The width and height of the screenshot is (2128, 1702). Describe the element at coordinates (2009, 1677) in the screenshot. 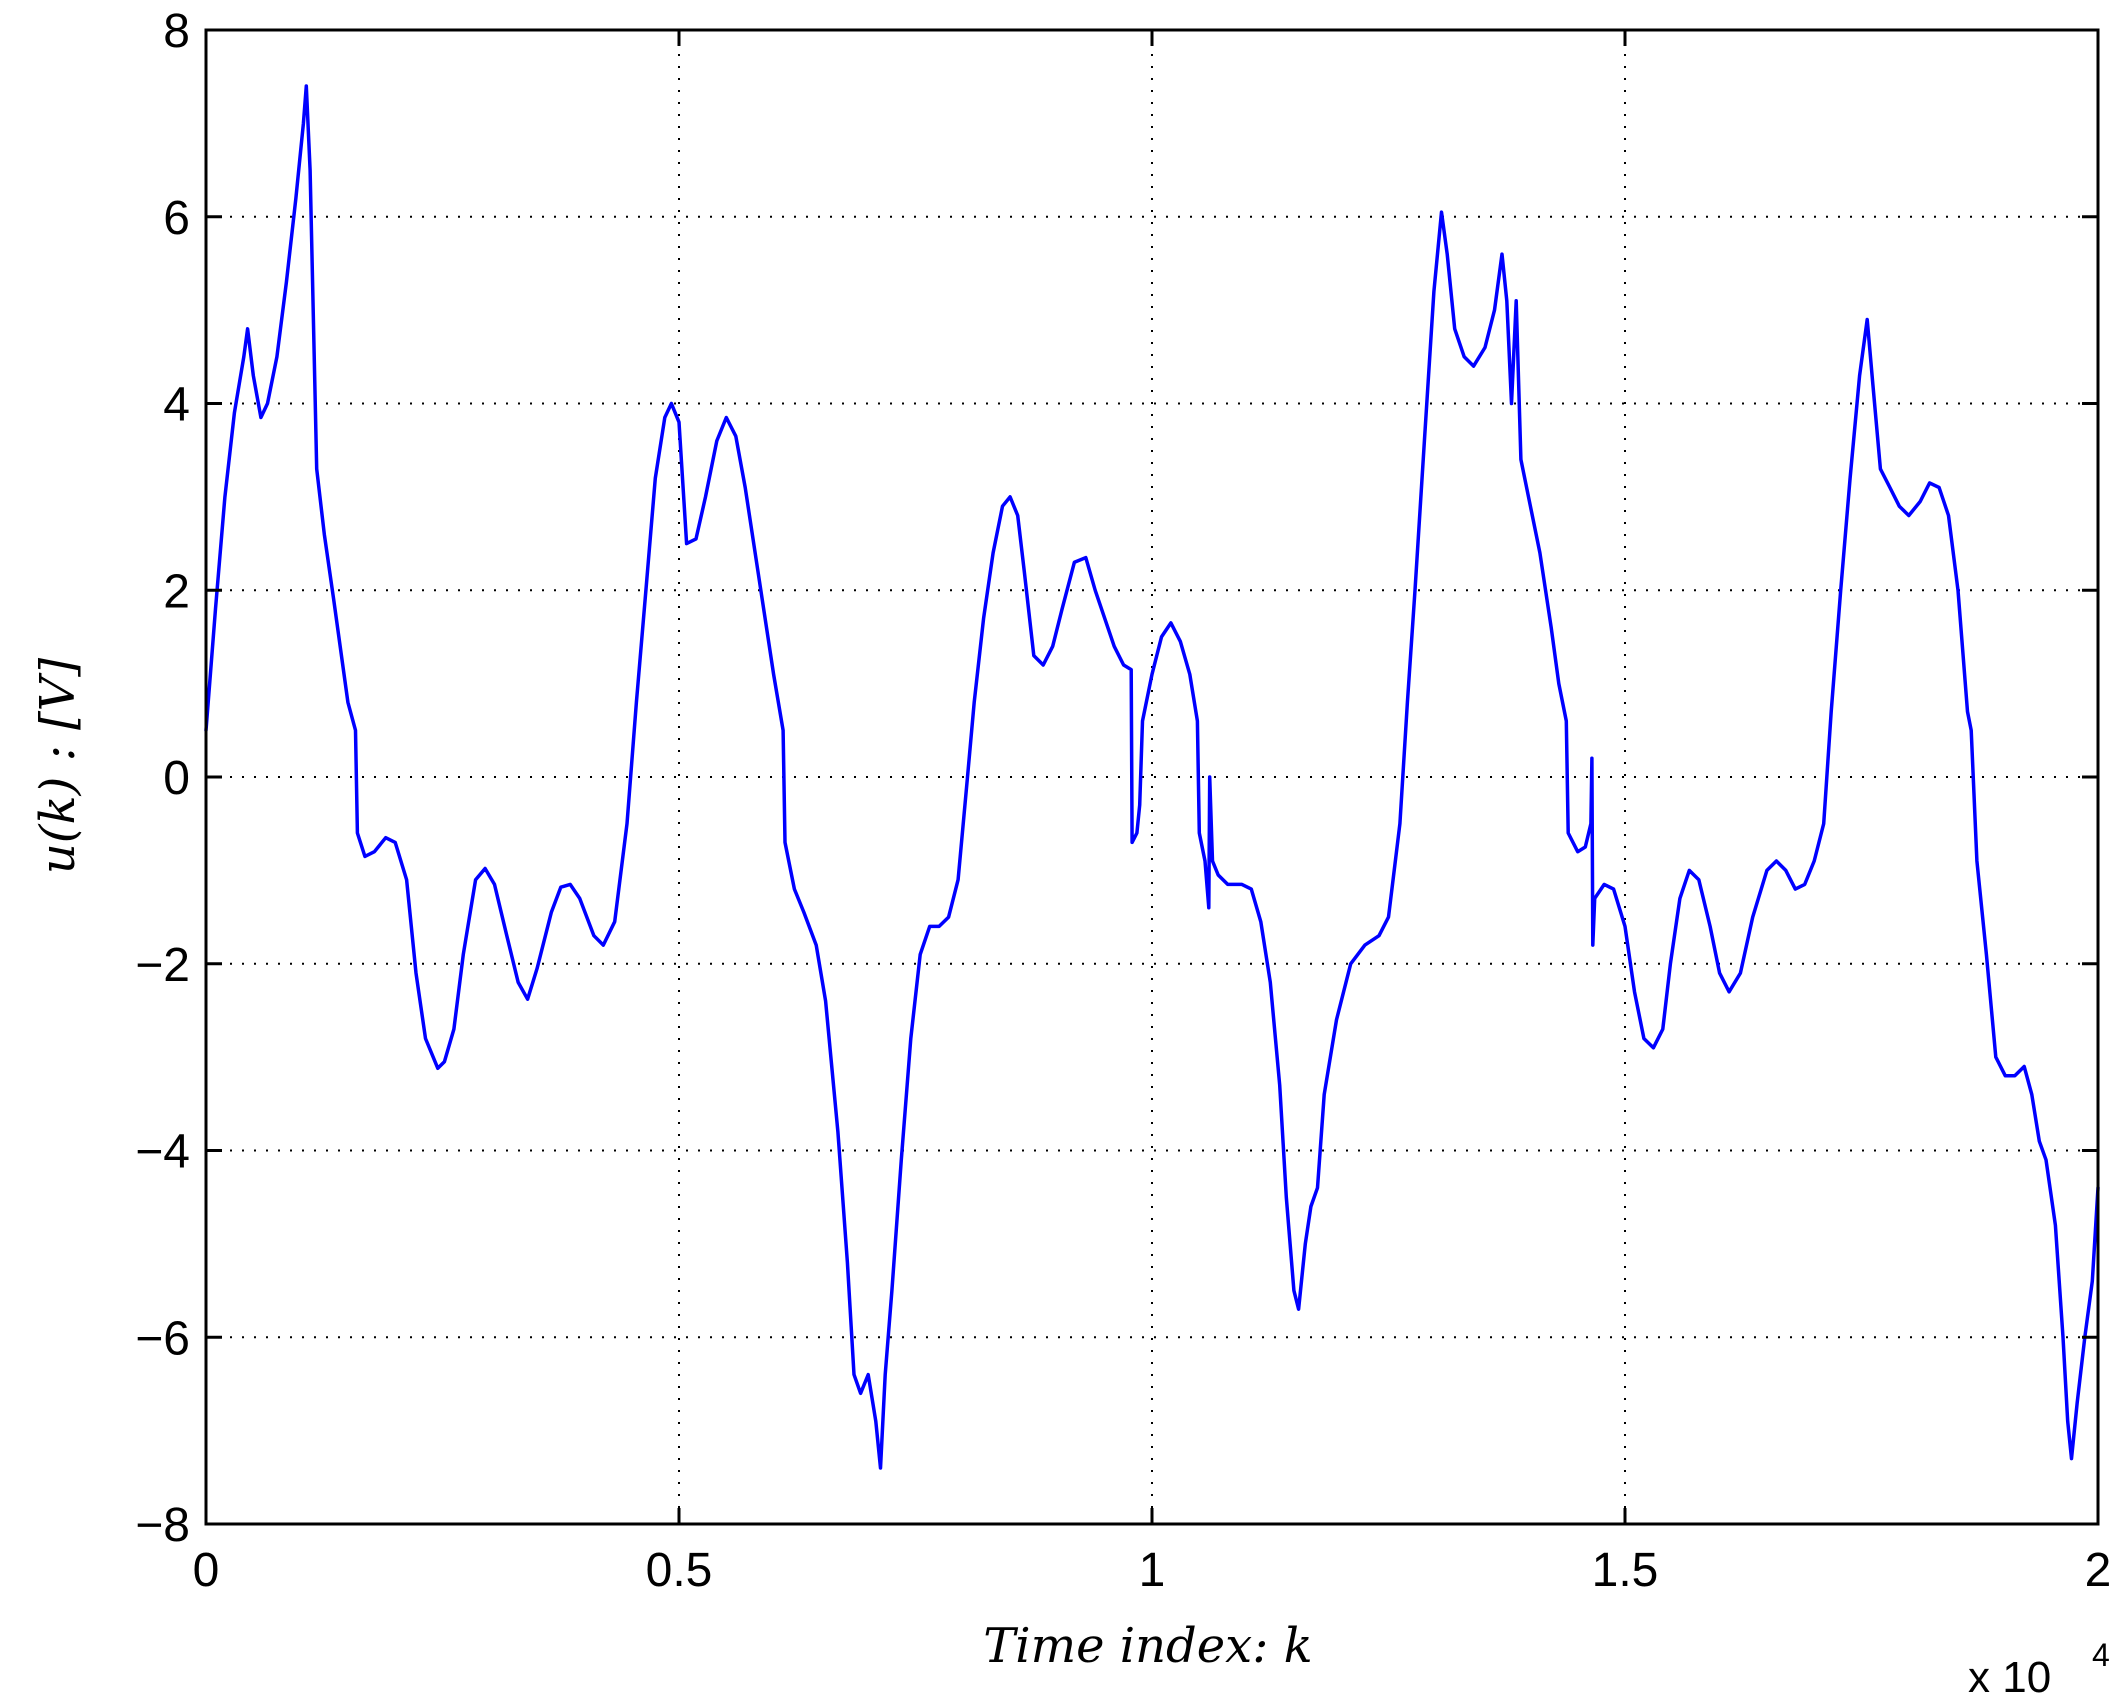

I see `x-exponent-base: x 10` at that location.